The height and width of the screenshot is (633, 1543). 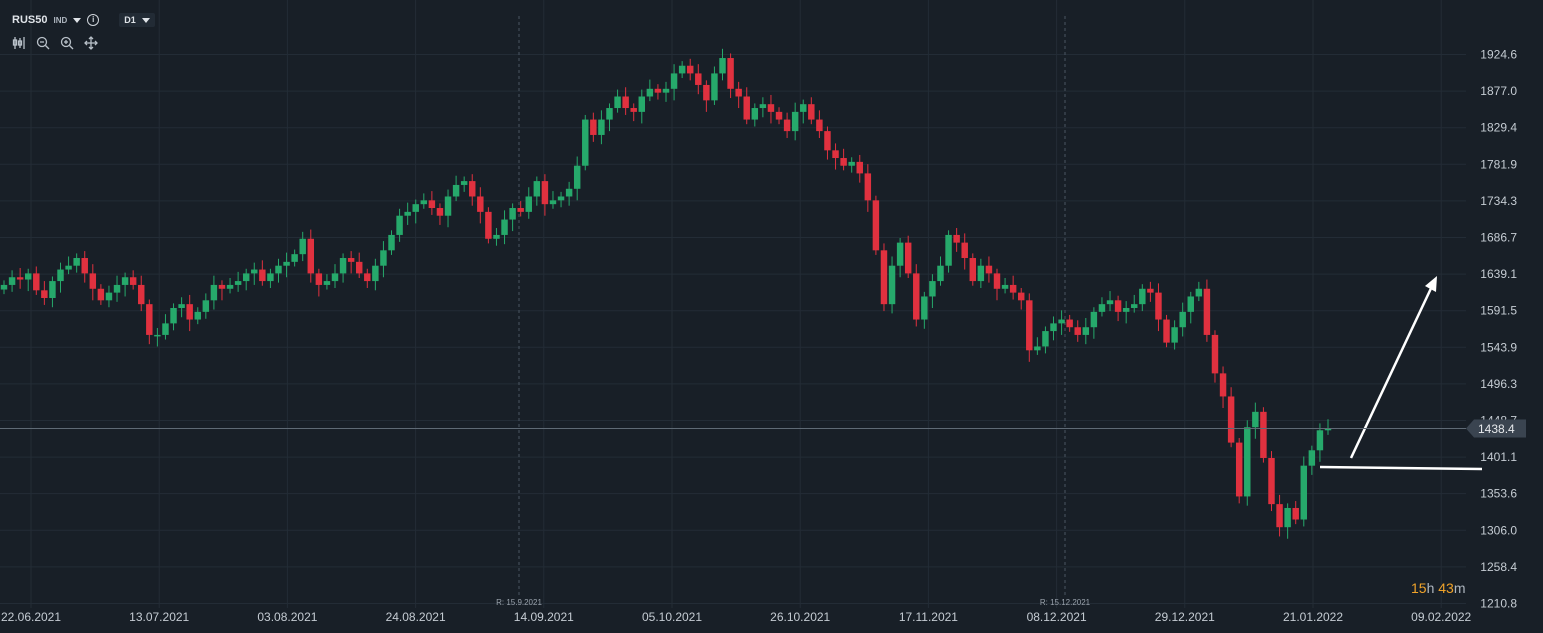 What do you see at coordinates (30, 20) in the screenshot?
I see `symbol-label: RUS50` at bounding box center [30, 20].